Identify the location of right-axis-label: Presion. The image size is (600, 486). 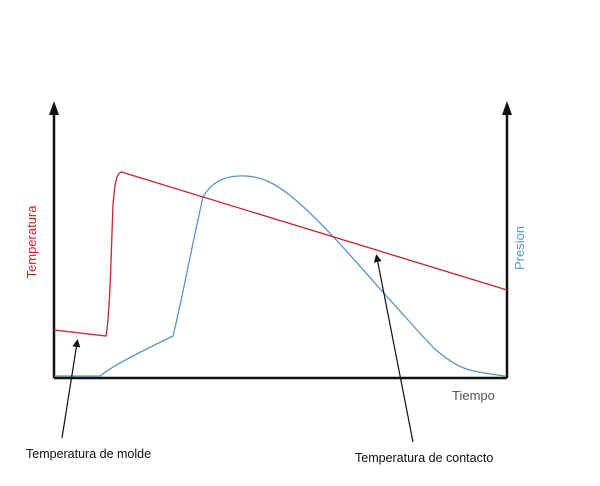
(519, 248).